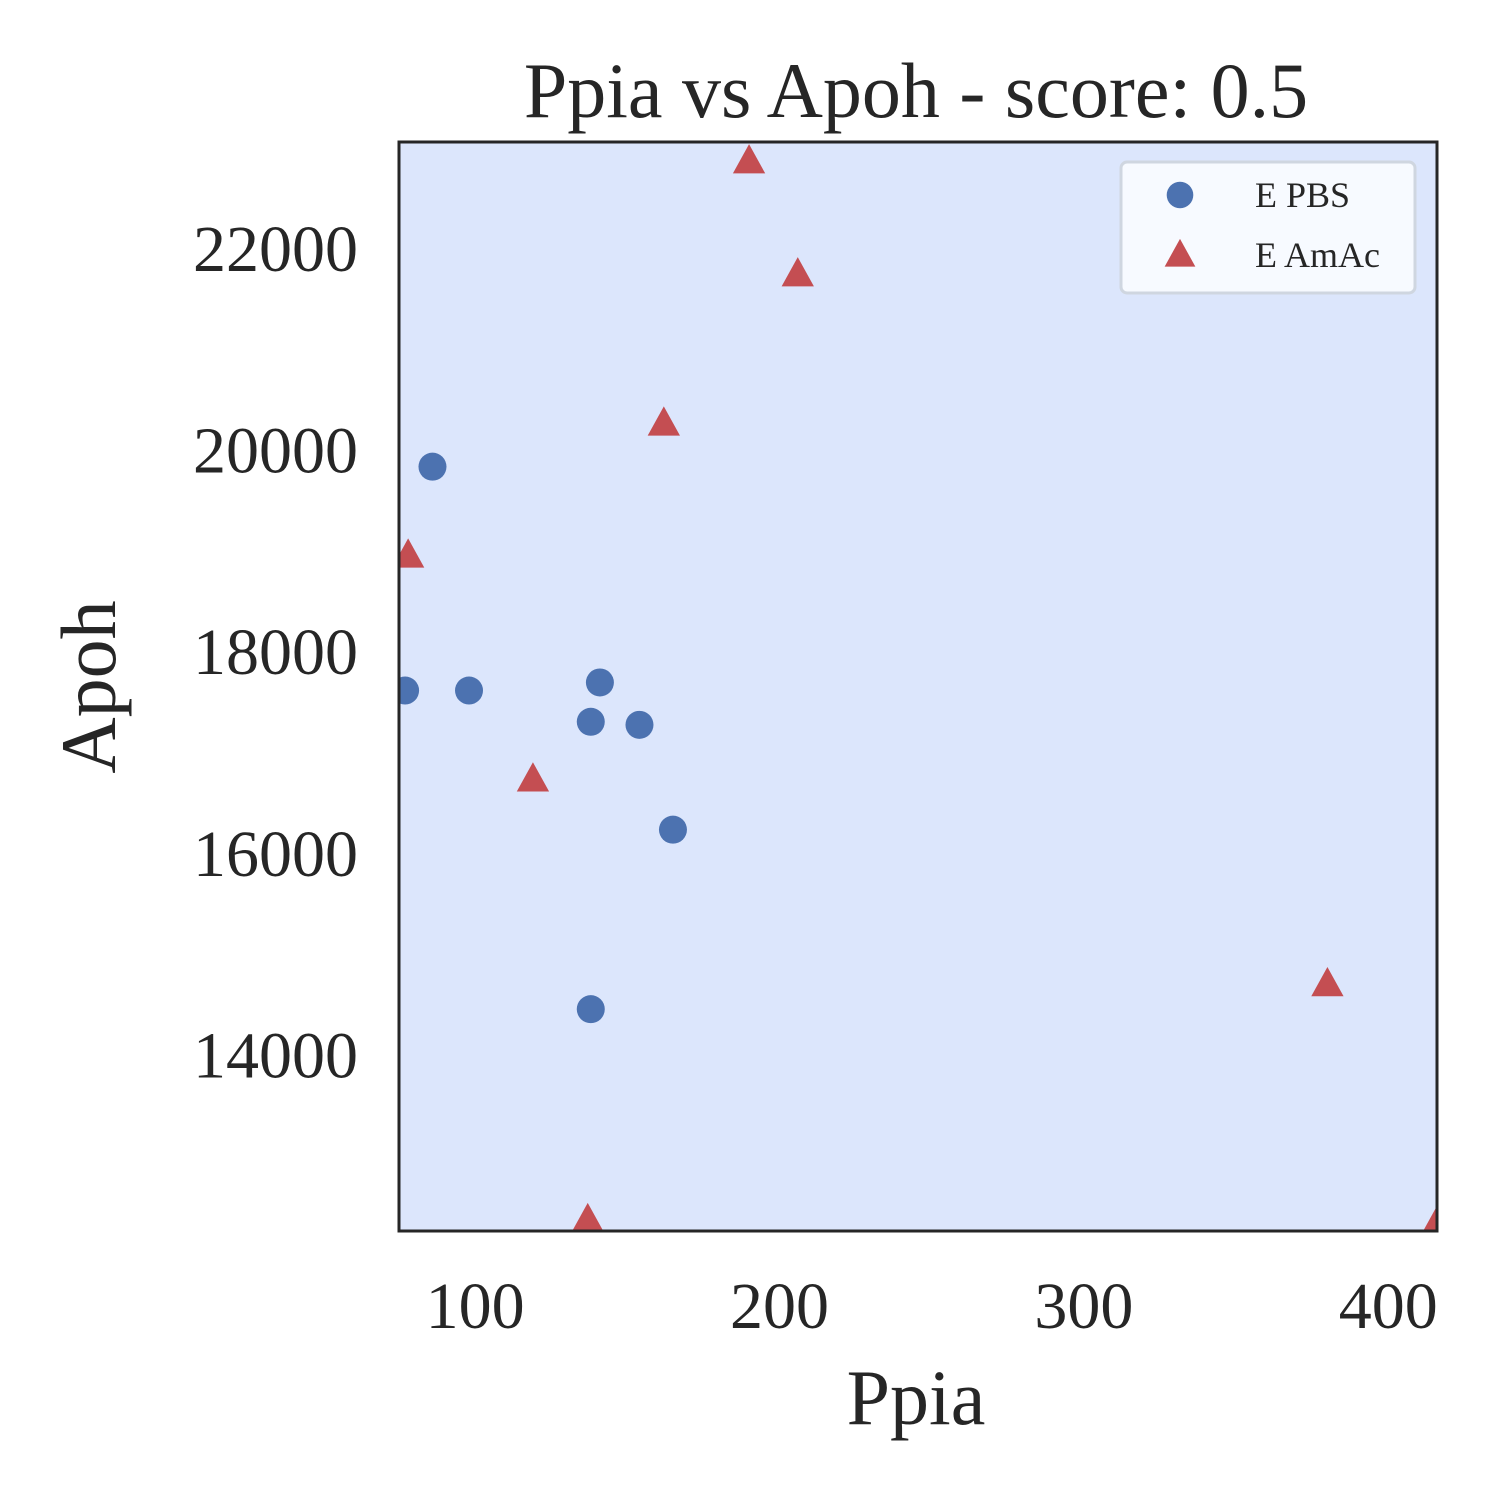 This screenshot has width=1500, height=1500. What do you see at coordinates (1180, 195) in the screenshot?
I see `legend-marker-circle-icon` at bounding box center [1180, 195].